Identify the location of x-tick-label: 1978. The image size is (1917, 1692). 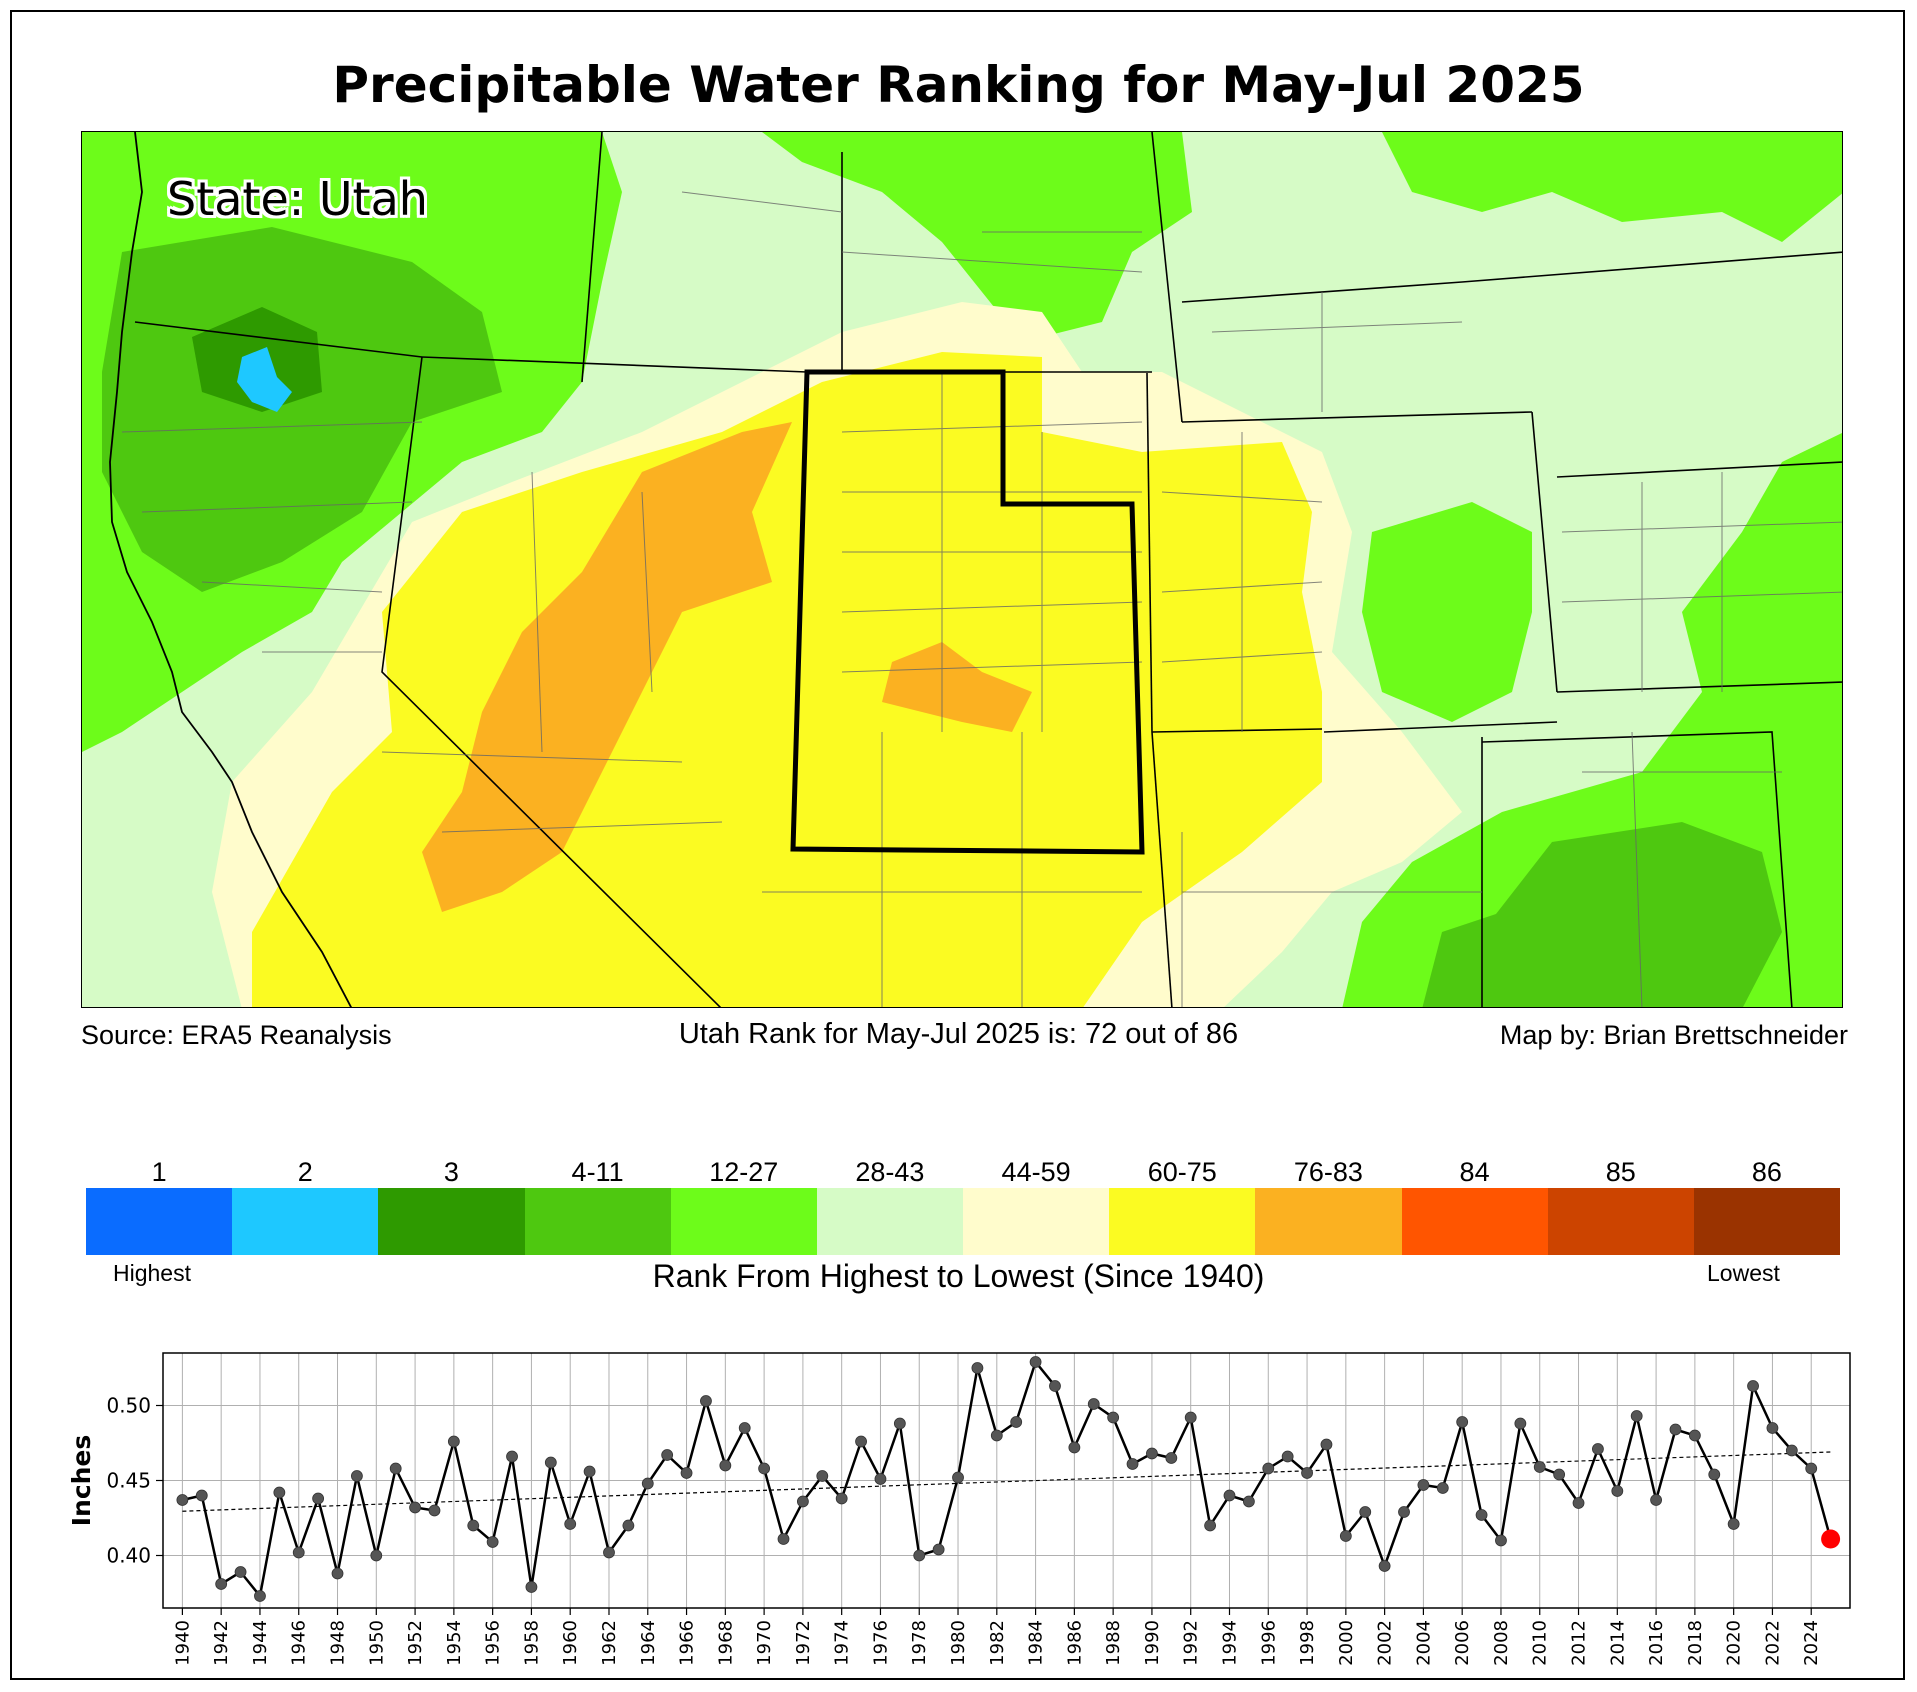
(919, 1643).